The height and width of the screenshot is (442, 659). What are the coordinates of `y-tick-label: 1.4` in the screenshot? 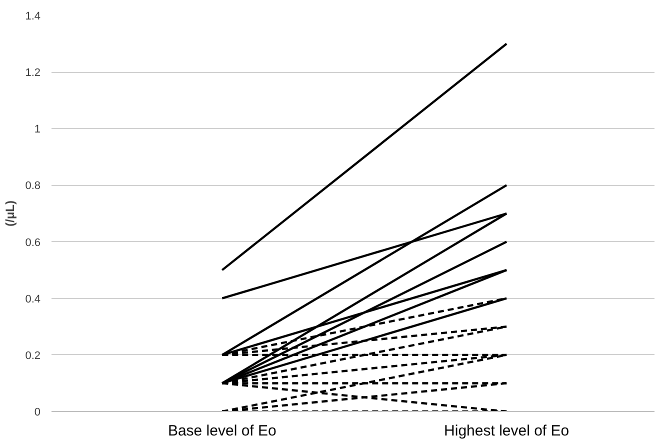 It's located at (33, 16).